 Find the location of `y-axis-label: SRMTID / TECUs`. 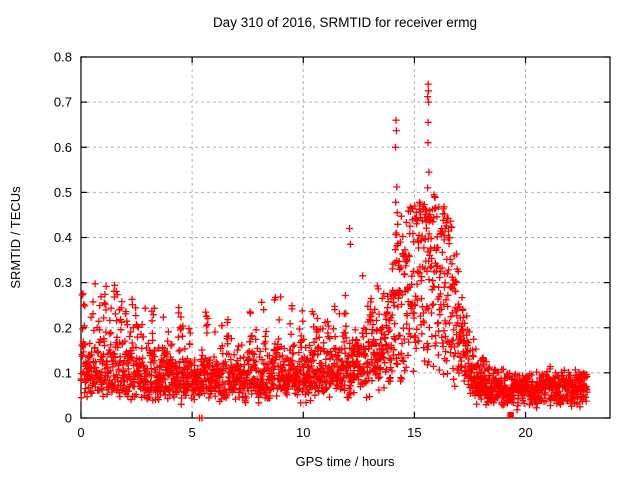

y-axis-label: SRMTID / TECUs is located at coordinates (15, 237).